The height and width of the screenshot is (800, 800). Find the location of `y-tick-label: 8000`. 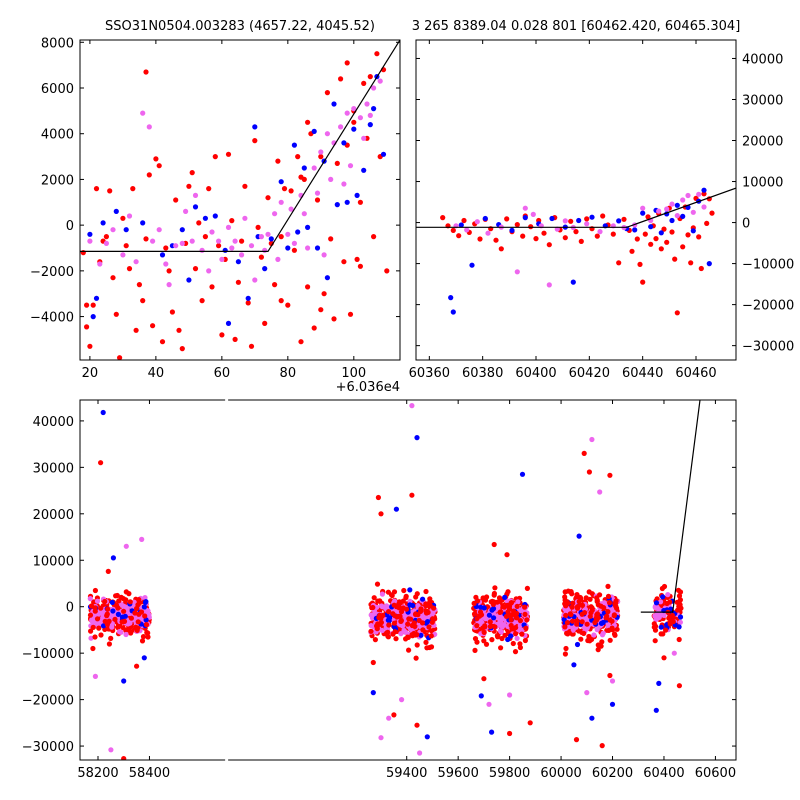

y-tick-label: 8000 is located at coordinates (57, 43).